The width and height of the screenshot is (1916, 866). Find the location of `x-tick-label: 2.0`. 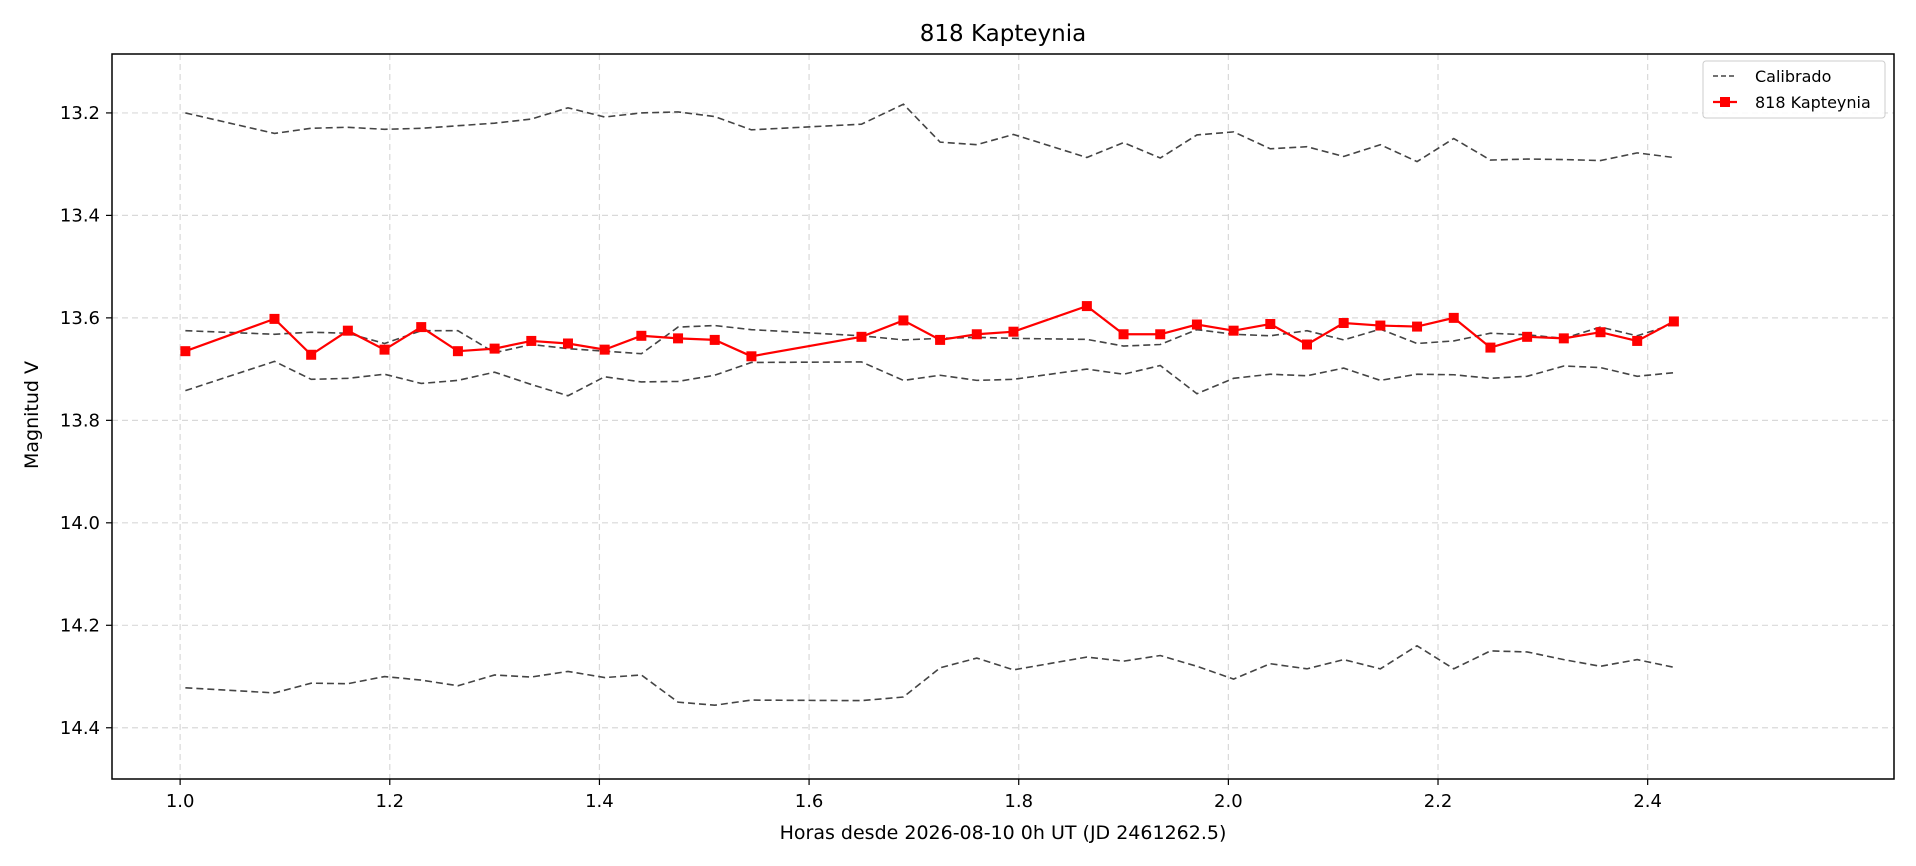

x-tick-label: 2.0 is located at coordinates (1228, 801).